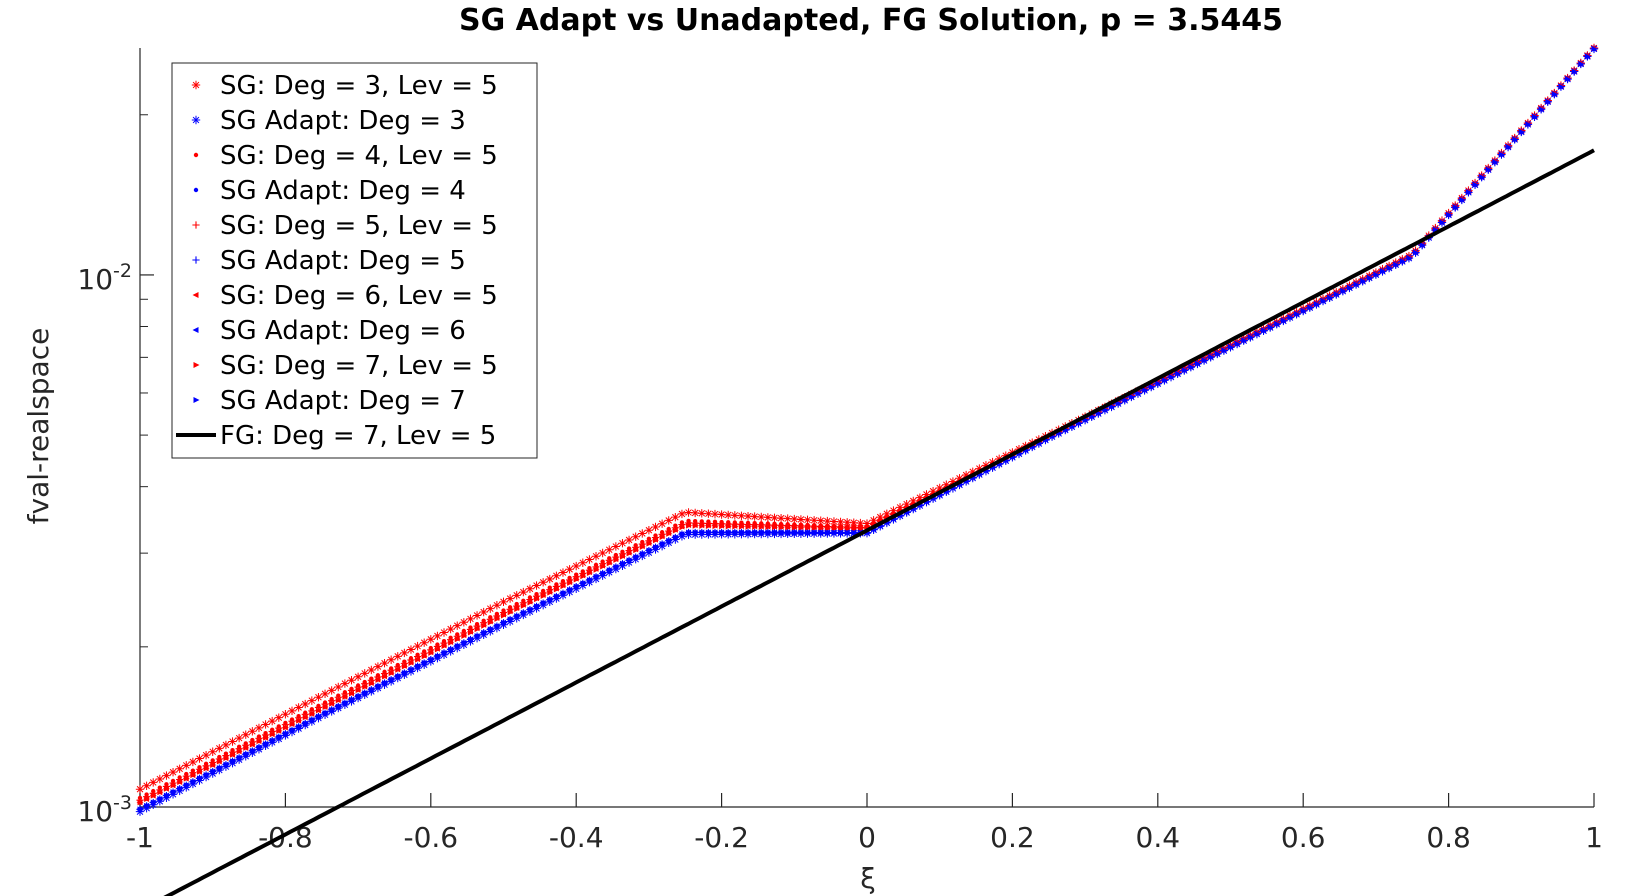 This screenshot has height=896, width=1625. Describe the element at coordinates (343, 401) in the screenshot. I see `legend-label: SG Adapt: Deg = 7` at that location.